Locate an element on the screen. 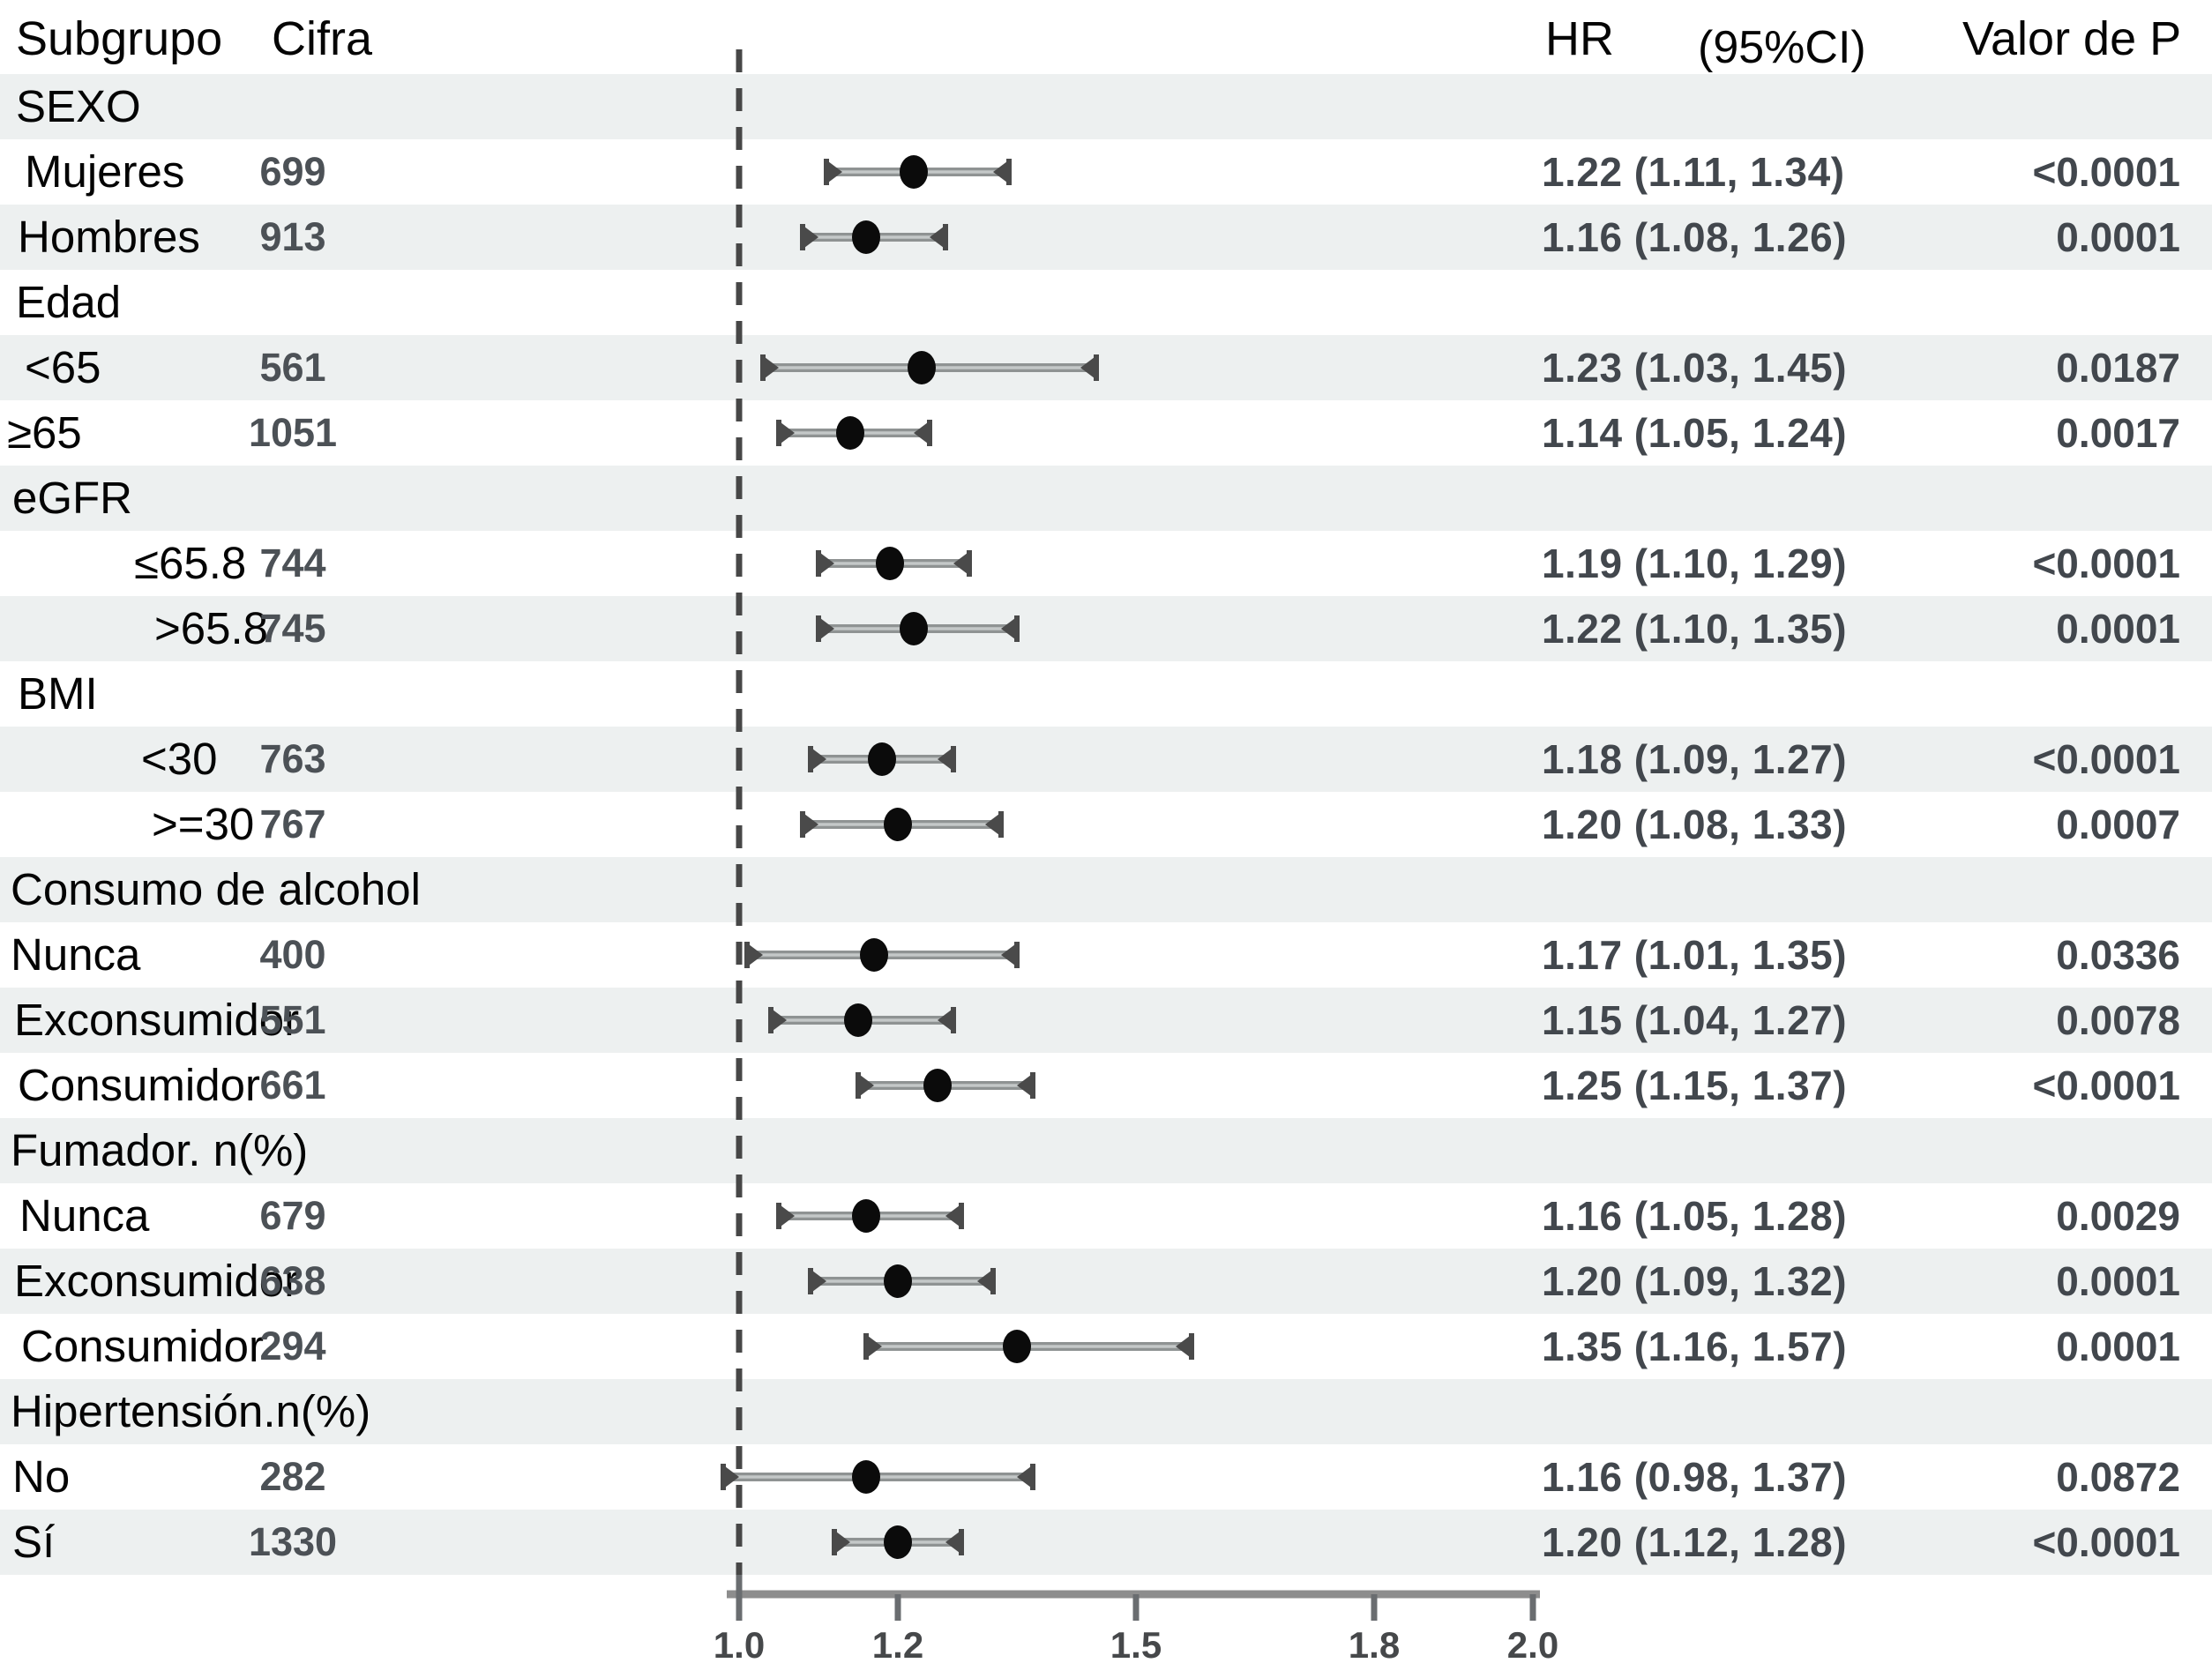  table-row: Nunca 679 1.16 (1.05, 1.28) 0.0029 is located at coordinates (1106, 1216).